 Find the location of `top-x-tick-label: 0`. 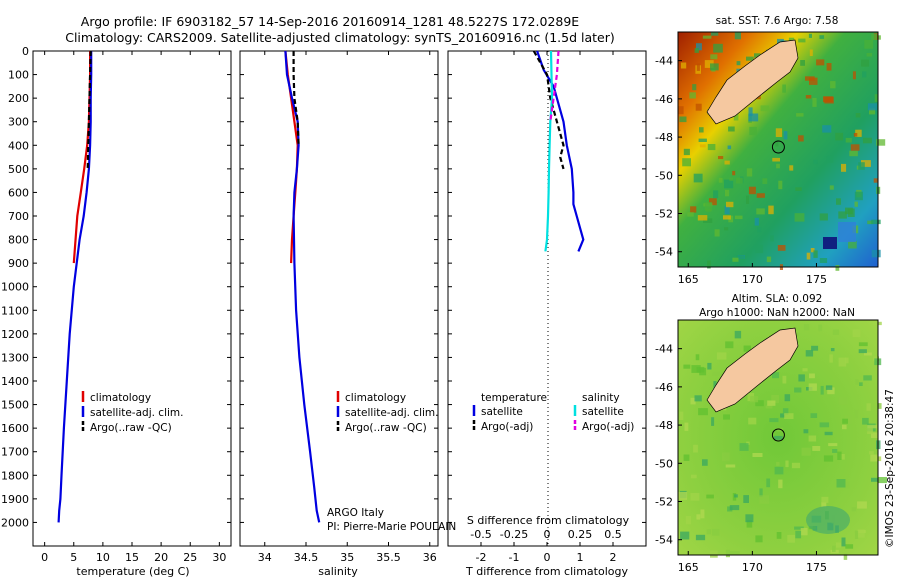

top-x-tick-label: 0 is located at coordinates (547, 534).